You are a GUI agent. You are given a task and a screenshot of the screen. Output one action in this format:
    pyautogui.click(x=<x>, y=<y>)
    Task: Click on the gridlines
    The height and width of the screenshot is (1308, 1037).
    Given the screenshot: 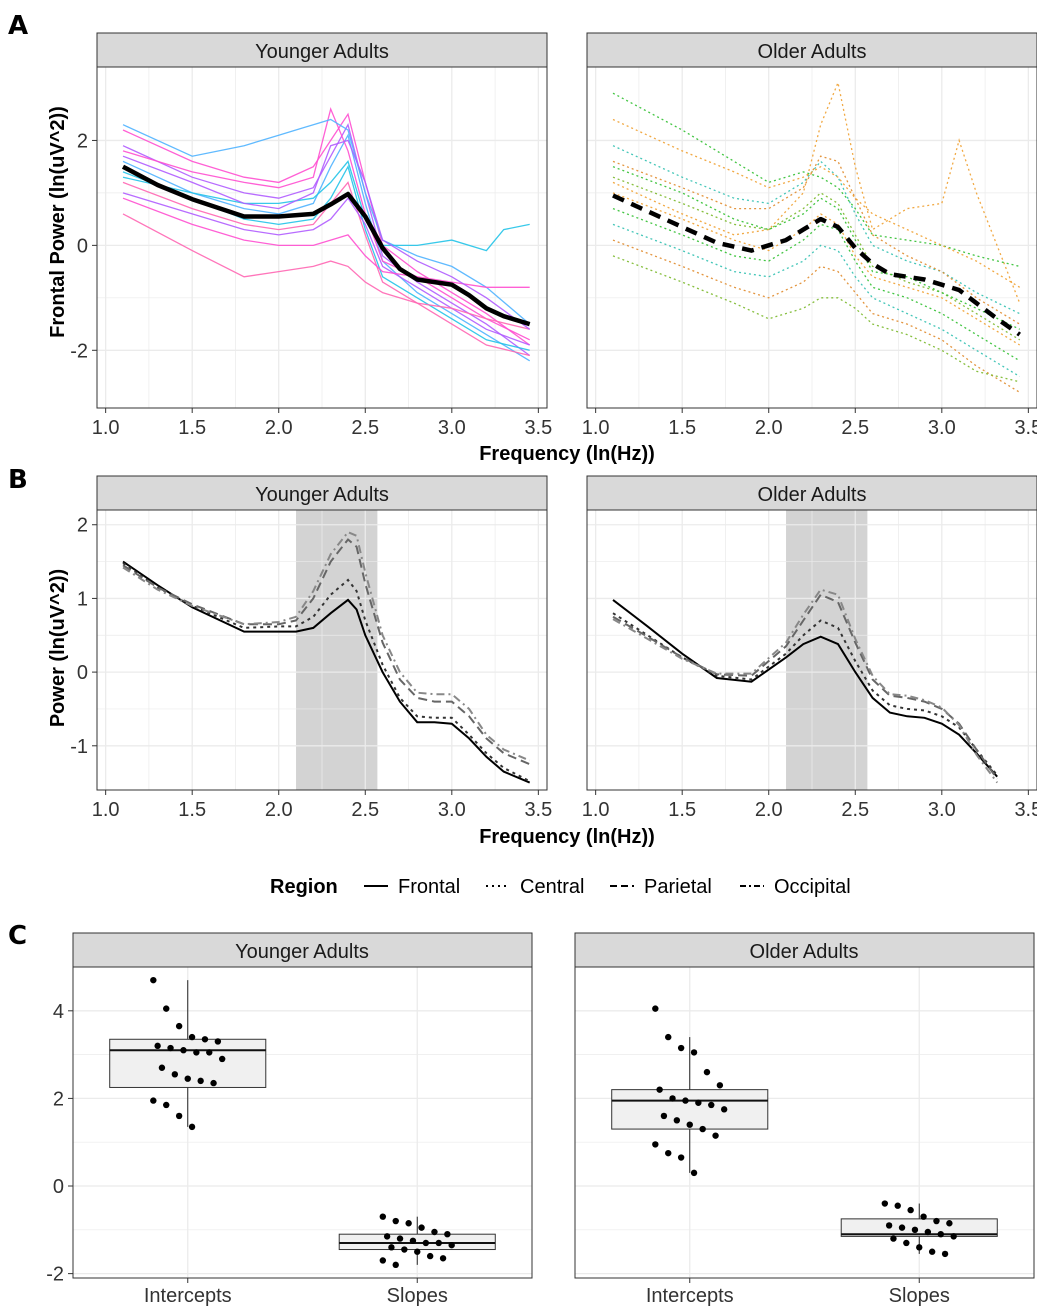 What is the action you would take?
    pyautogui.click(x=322, y=650)
    